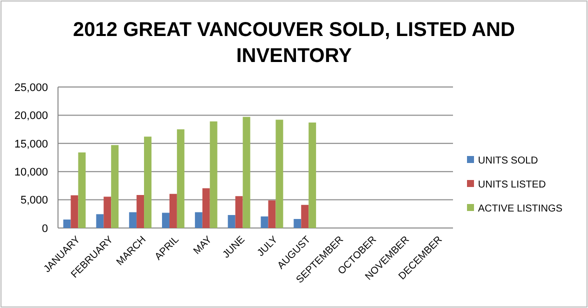  What do you see at coordinates (31, 172) in the screenshot?
I see `y-tick-label: 10,000` at bounding box center [31, 172].